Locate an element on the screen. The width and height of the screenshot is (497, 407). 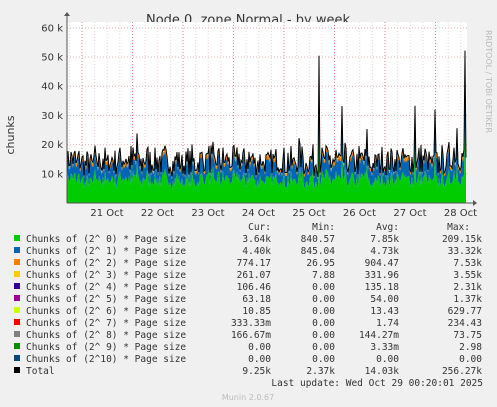
legend-value-avg: 13.43 is located at coordinates (384, 311).